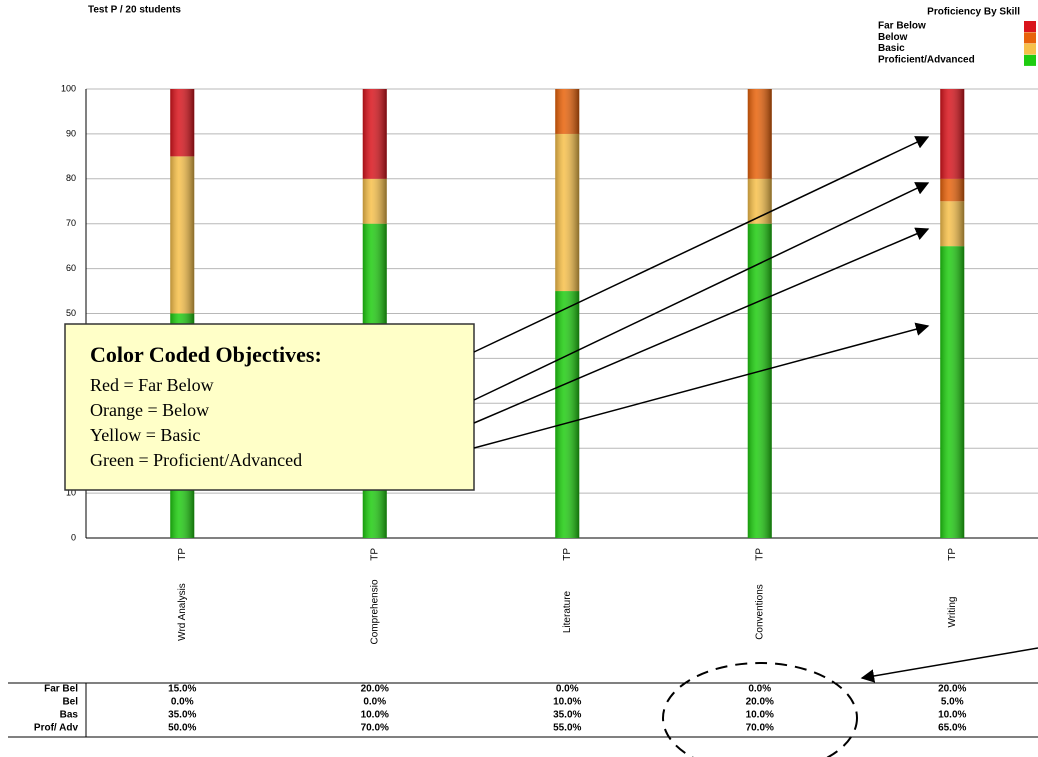 The image size is (1038, 757). What do you see at coordinates (952, 702) in the screenshot?
I see `table-cell: 5.0%` at bounding box center [952, 702].